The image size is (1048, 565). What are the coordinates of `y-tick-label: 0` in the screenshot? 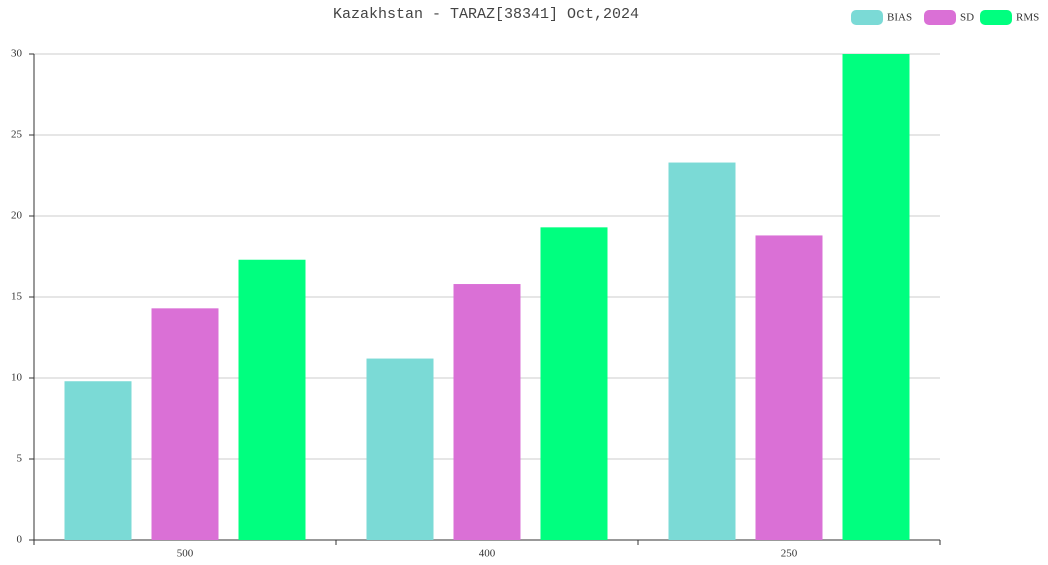 It's located at (20, 540).